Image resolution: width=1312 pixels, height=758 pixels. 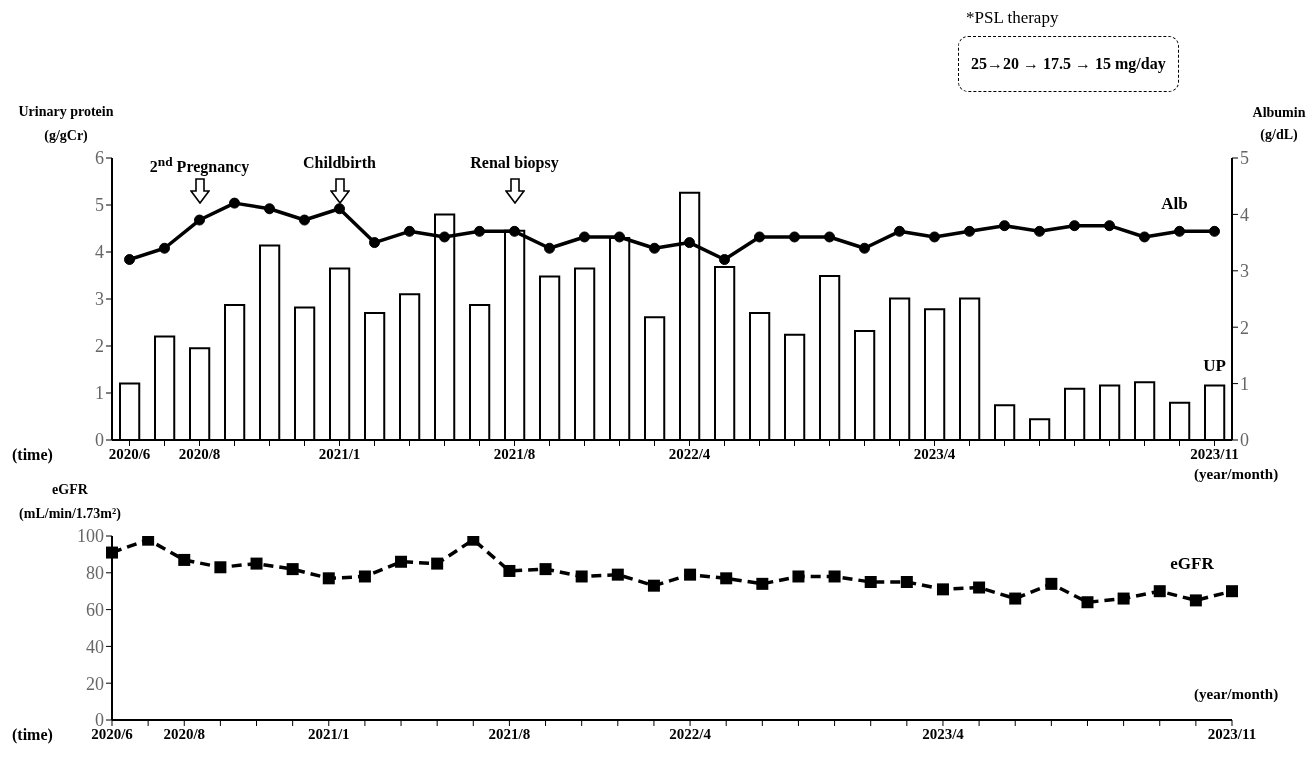 I want to click on y2-axis-title: Albumin (g/dL), so click(x=1279, y=124).